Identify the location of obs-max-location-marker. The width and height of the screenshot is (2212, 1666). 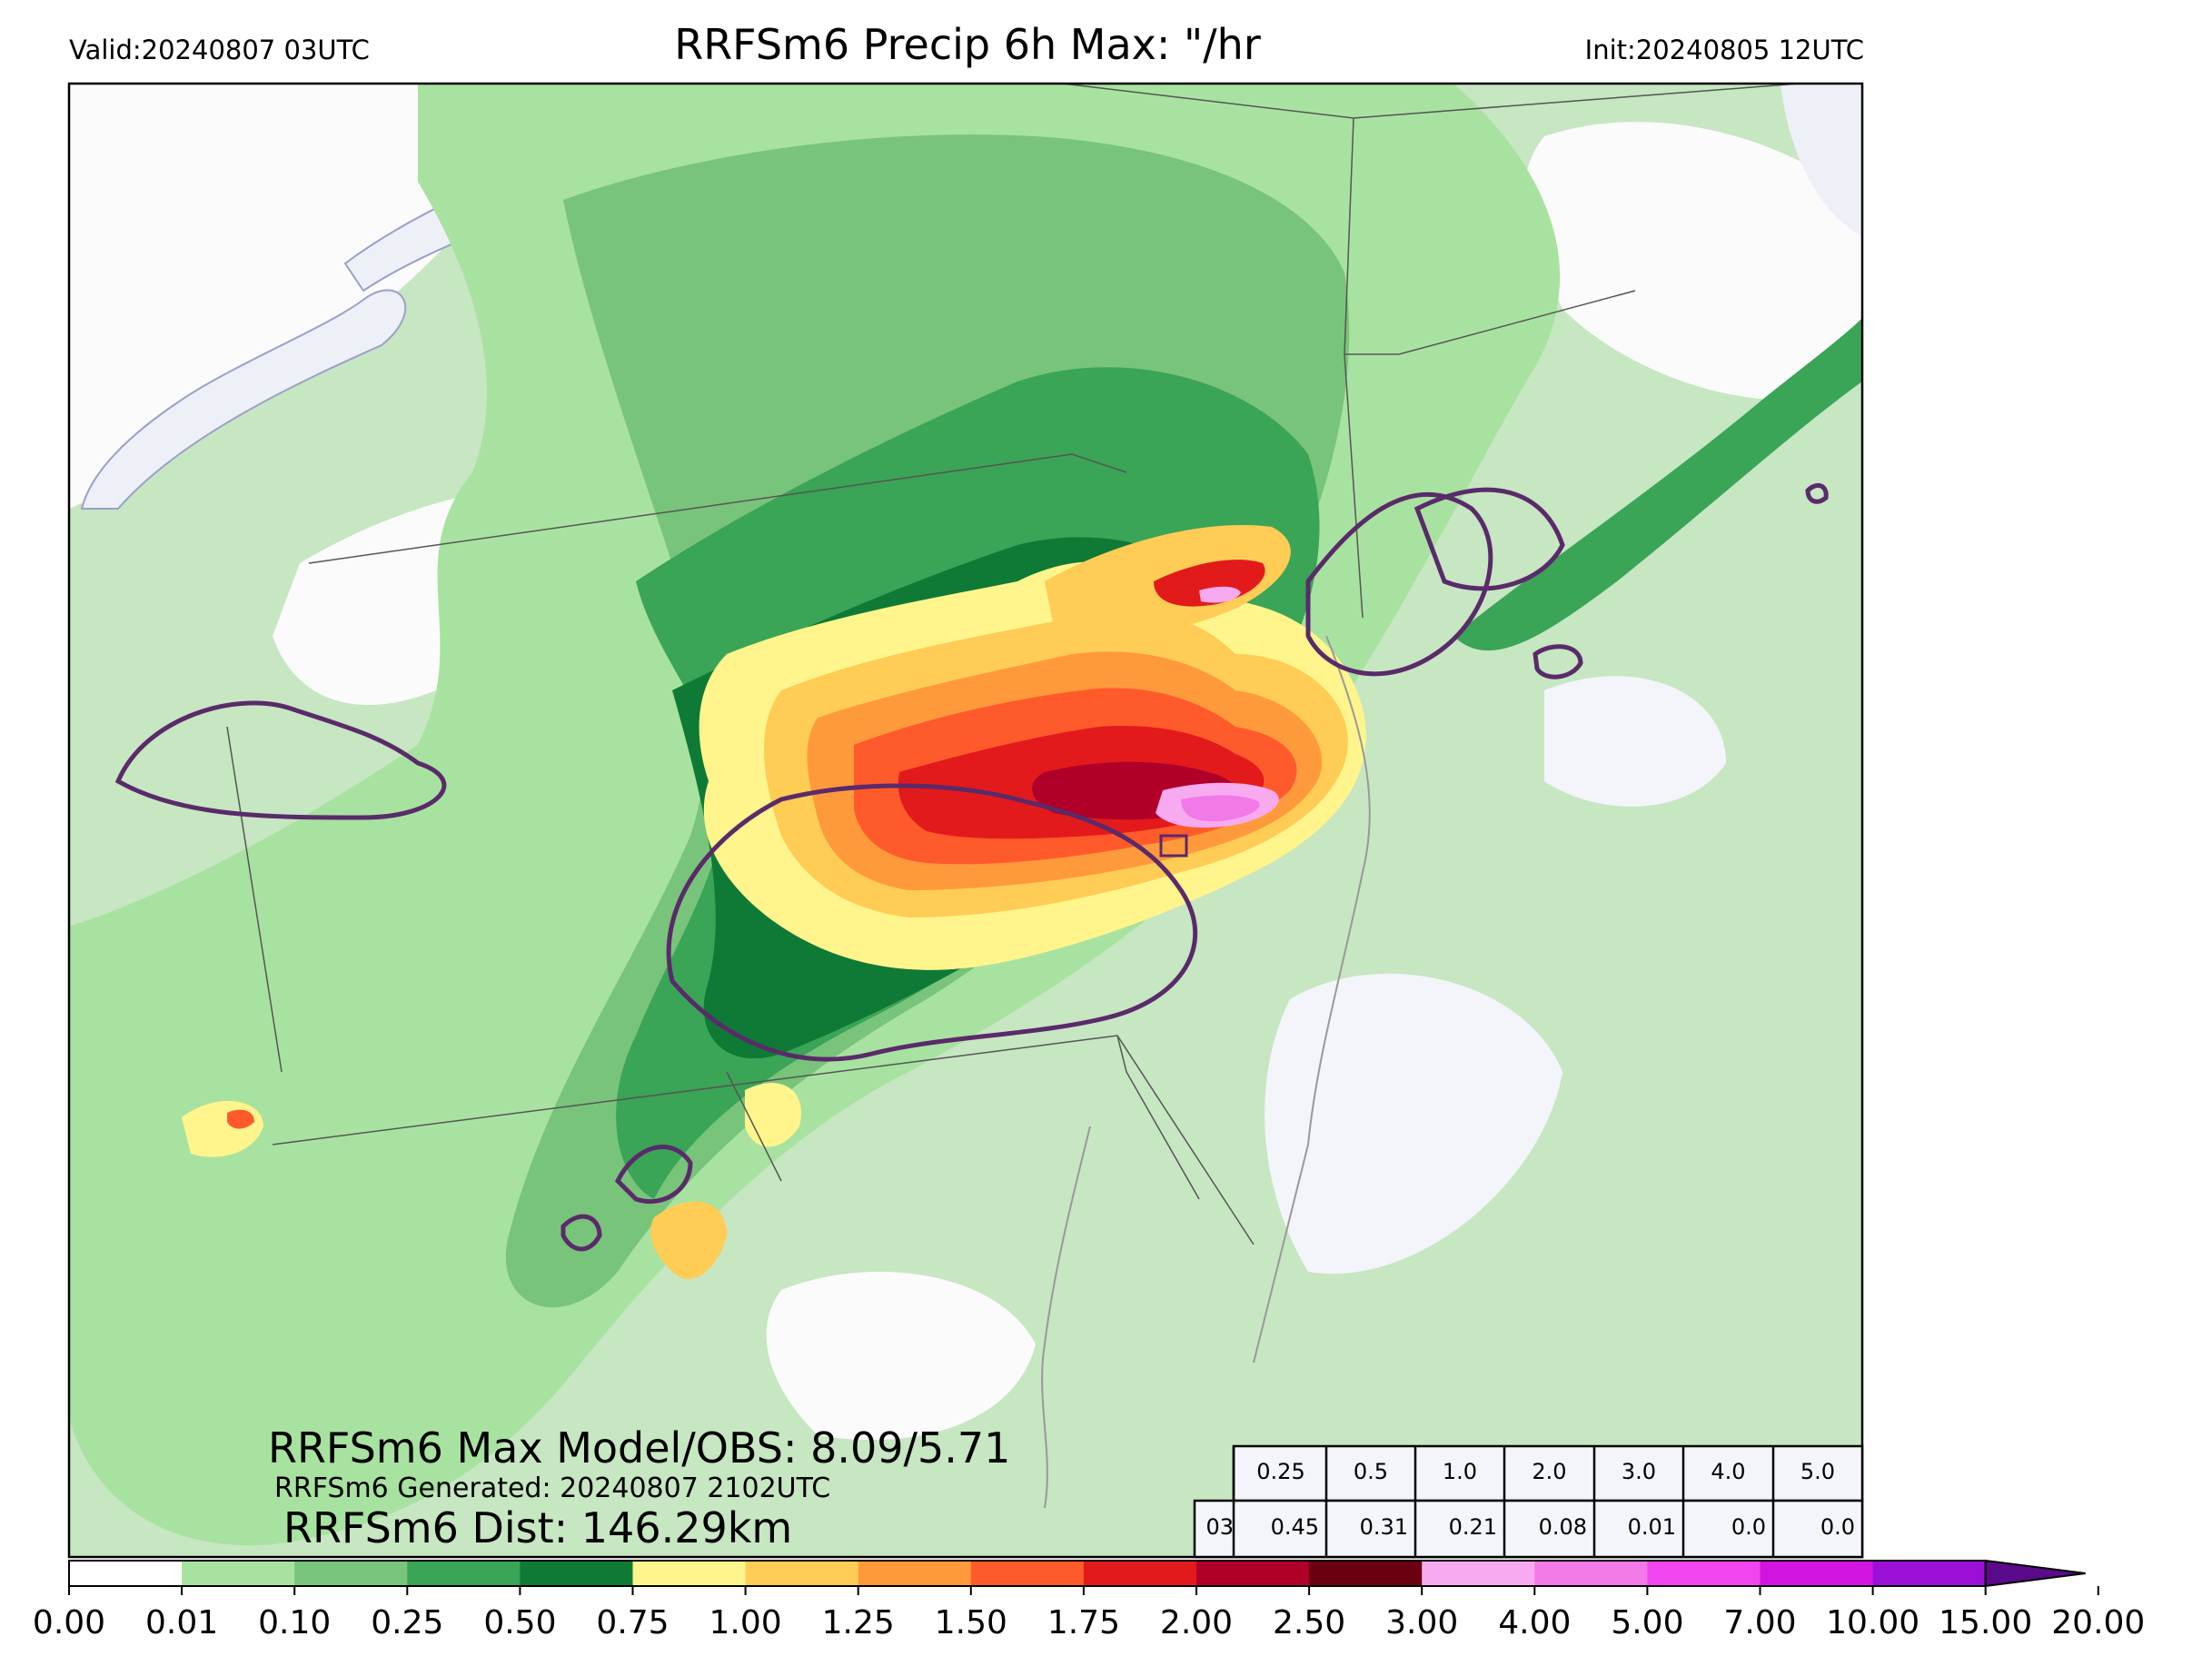
(1173, 846).